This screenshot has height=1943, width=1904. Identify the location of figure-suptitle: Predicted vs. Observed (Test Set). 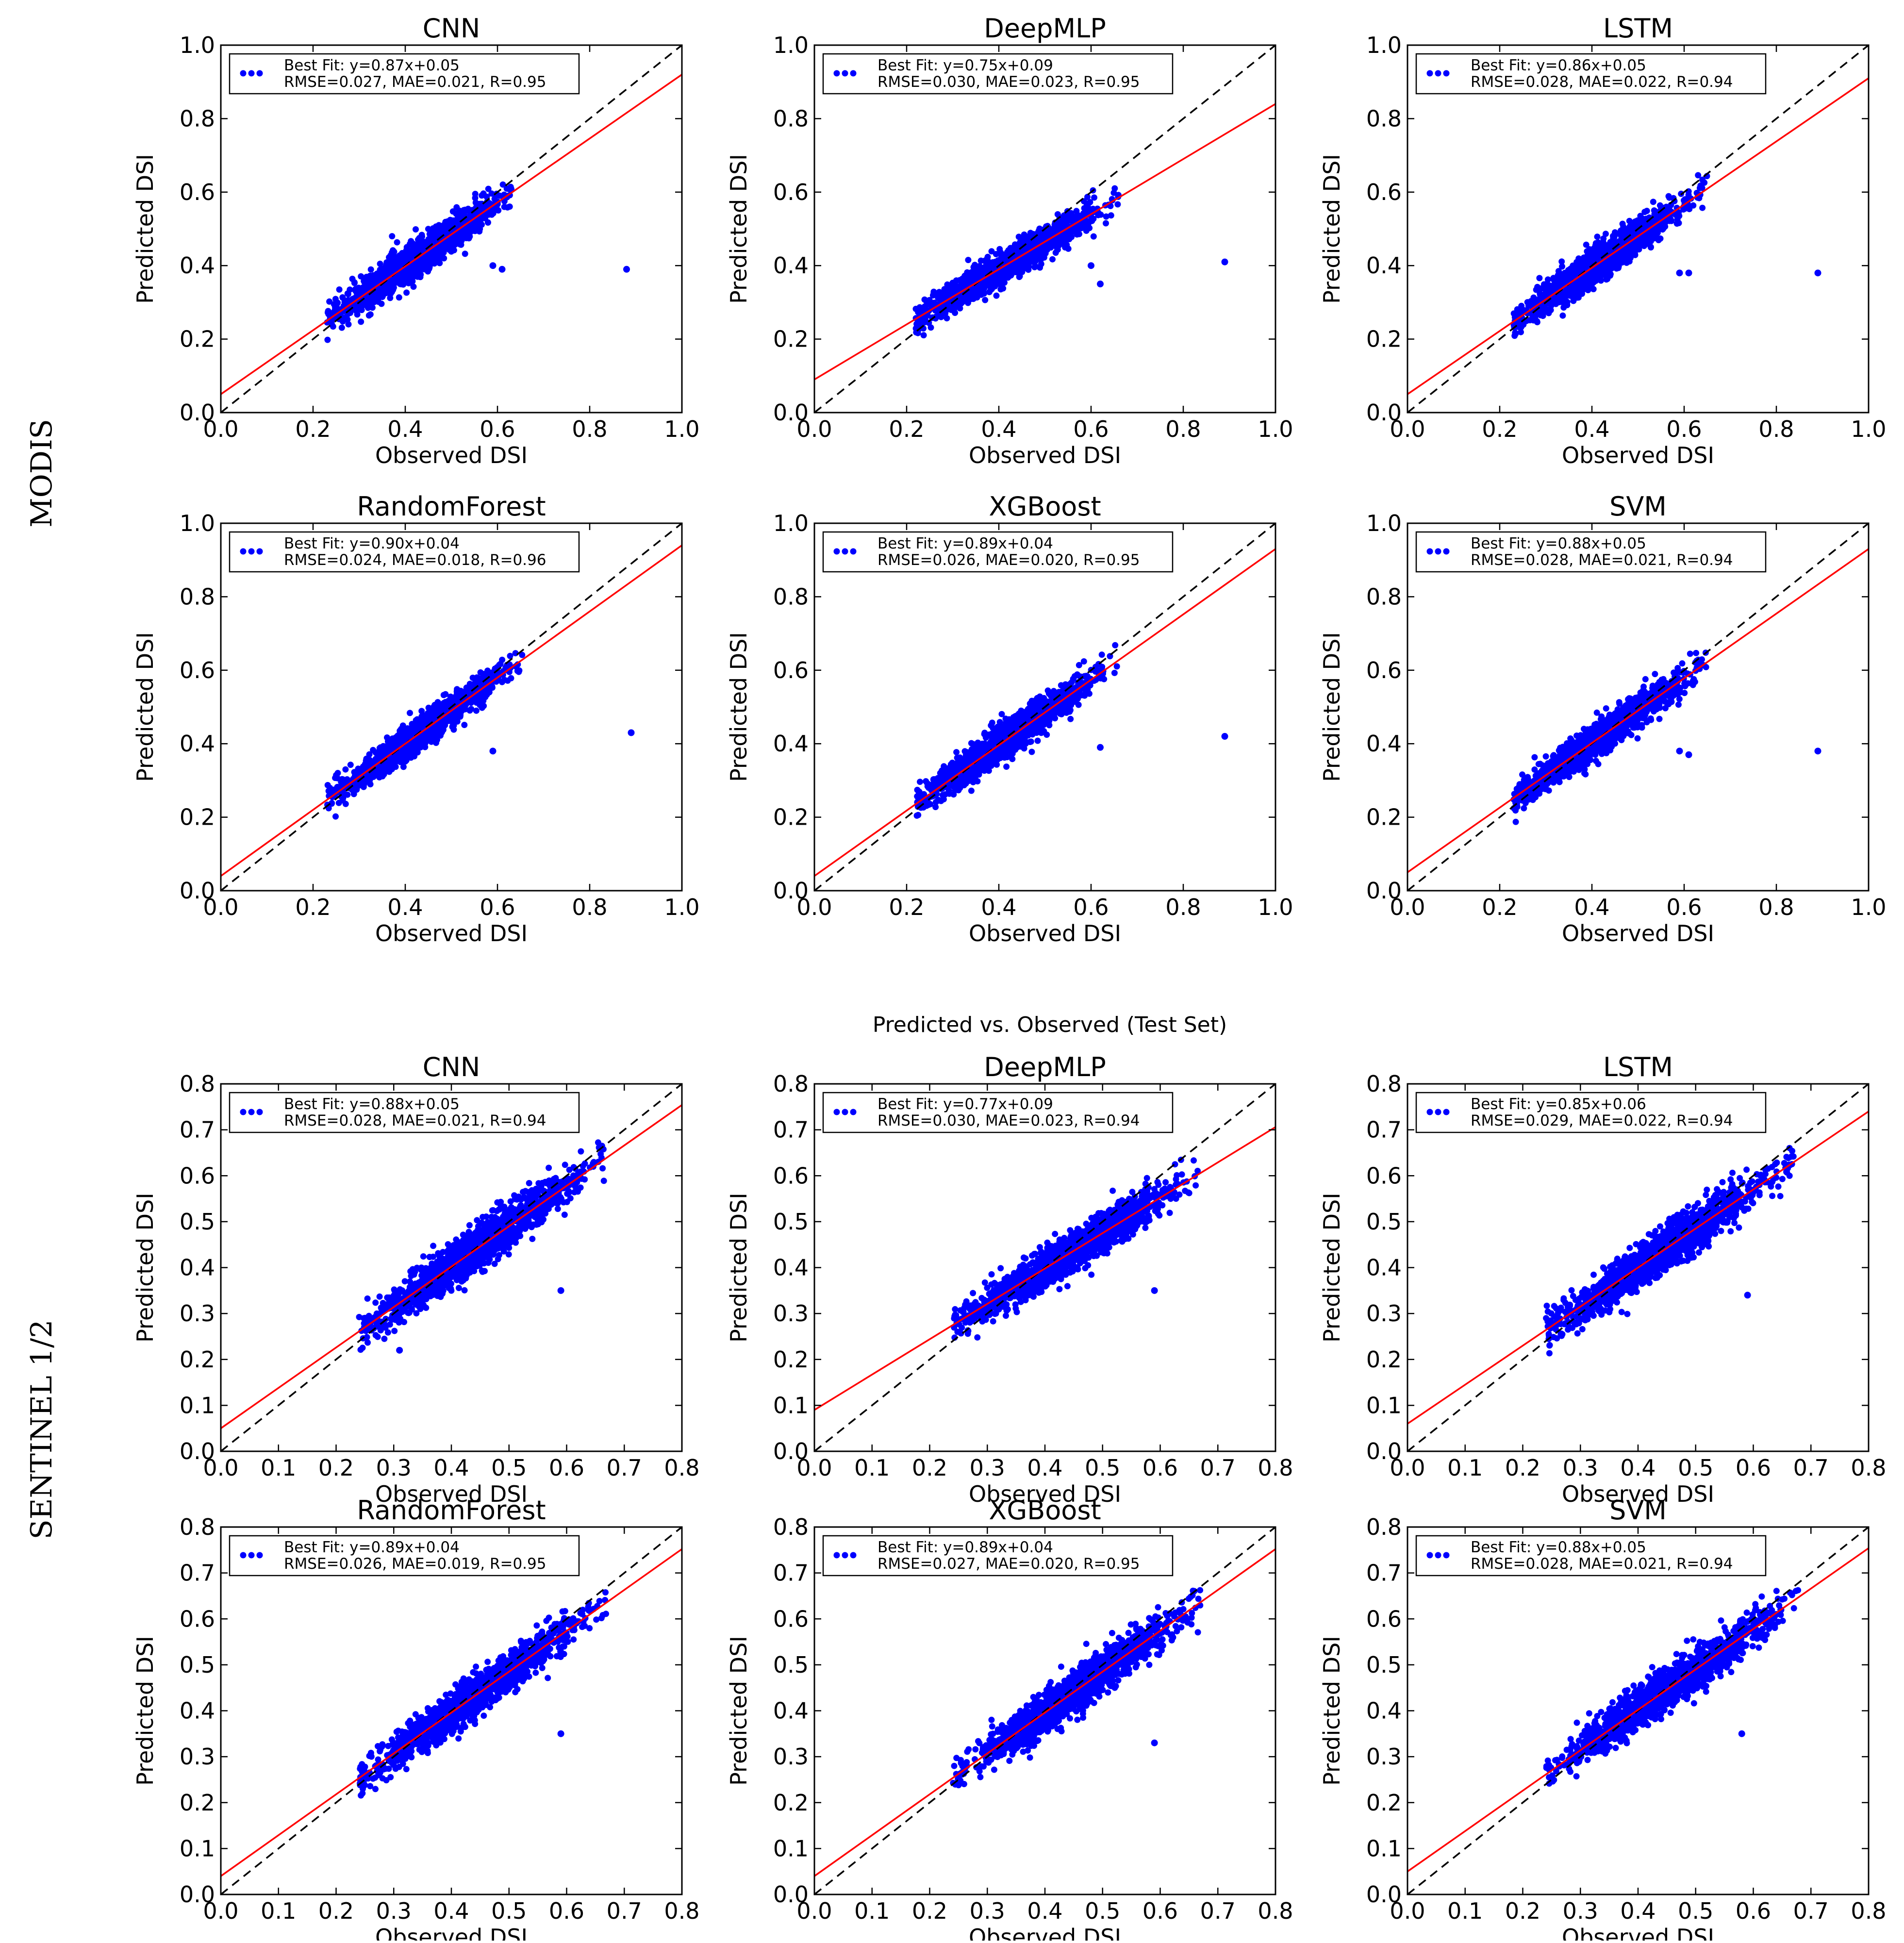
(1050, 1025).